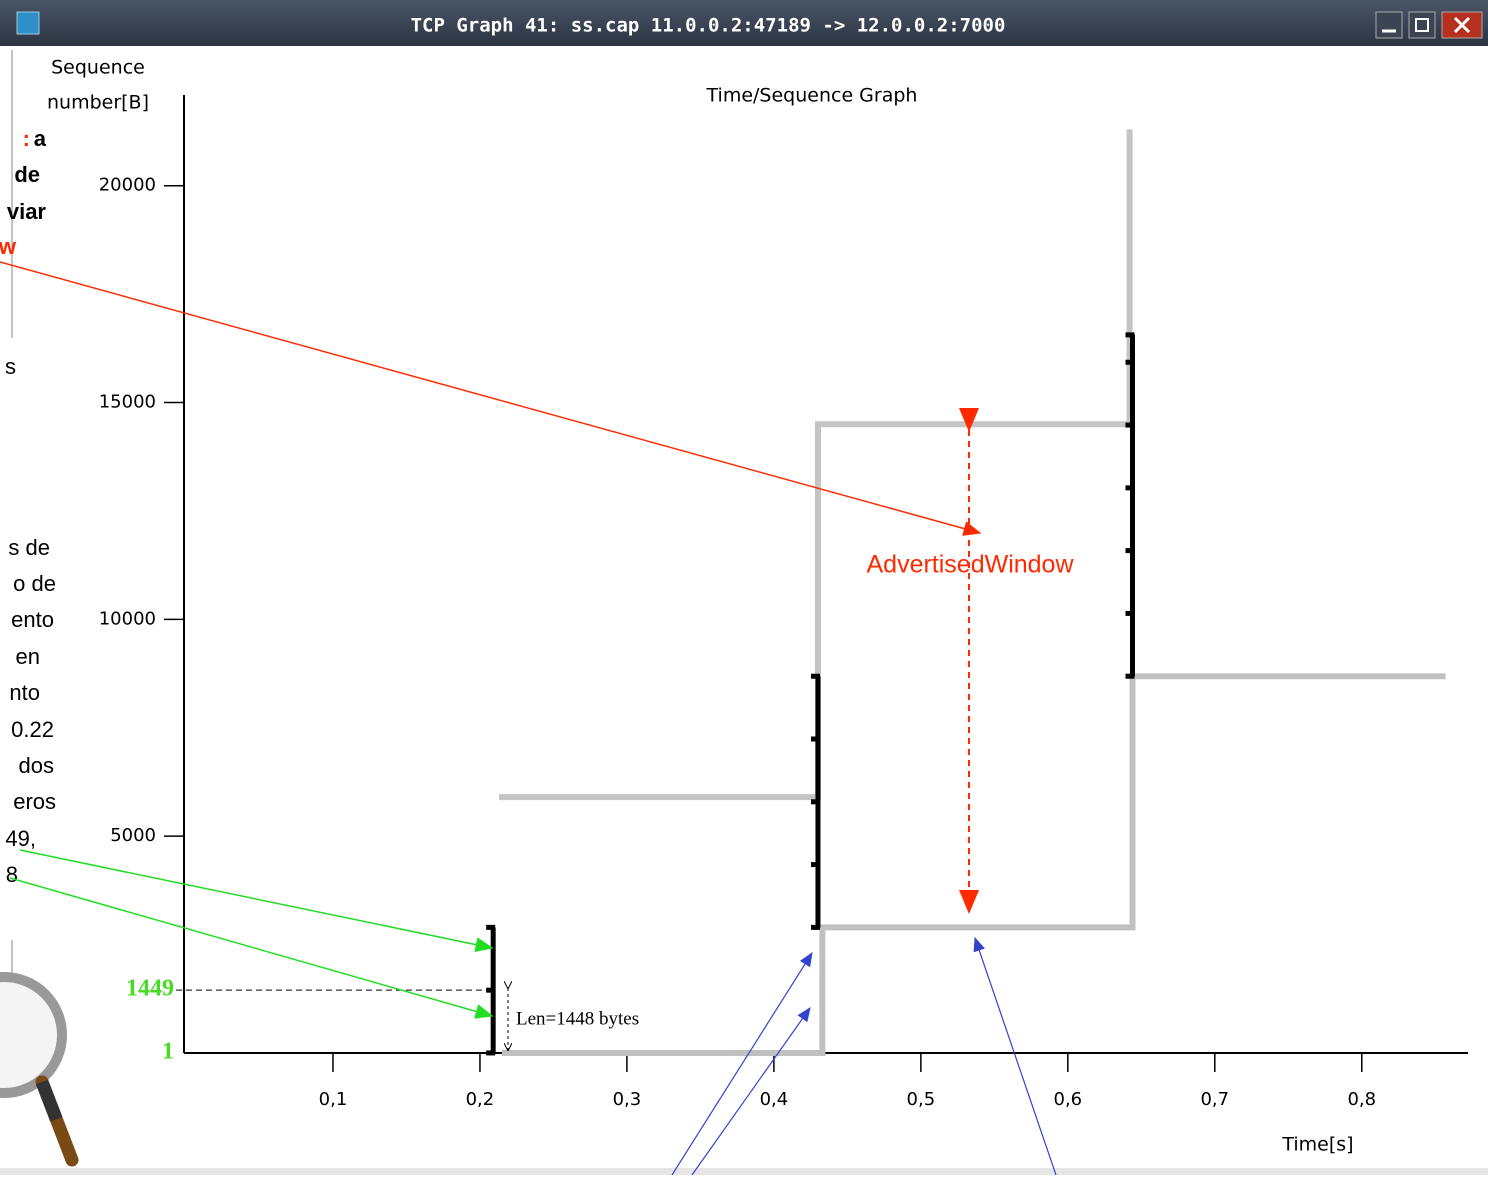 This screenshot has width=1488, height=1179. I want to click on x-tick-label: 0,4, so click(774, 1099).